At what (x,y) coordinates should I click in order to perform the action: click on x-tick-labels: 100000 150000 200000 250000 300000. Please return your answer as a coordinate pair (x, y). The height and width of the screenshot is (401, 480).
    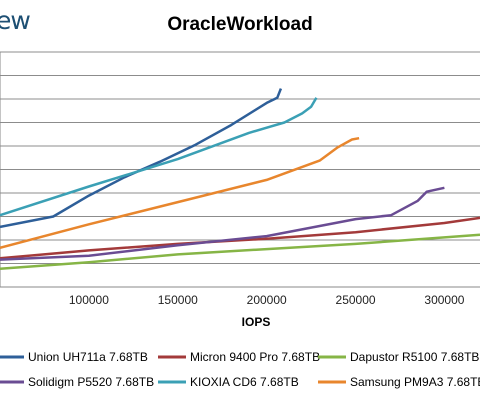
    Looking at the image, I should click on (267, 300).